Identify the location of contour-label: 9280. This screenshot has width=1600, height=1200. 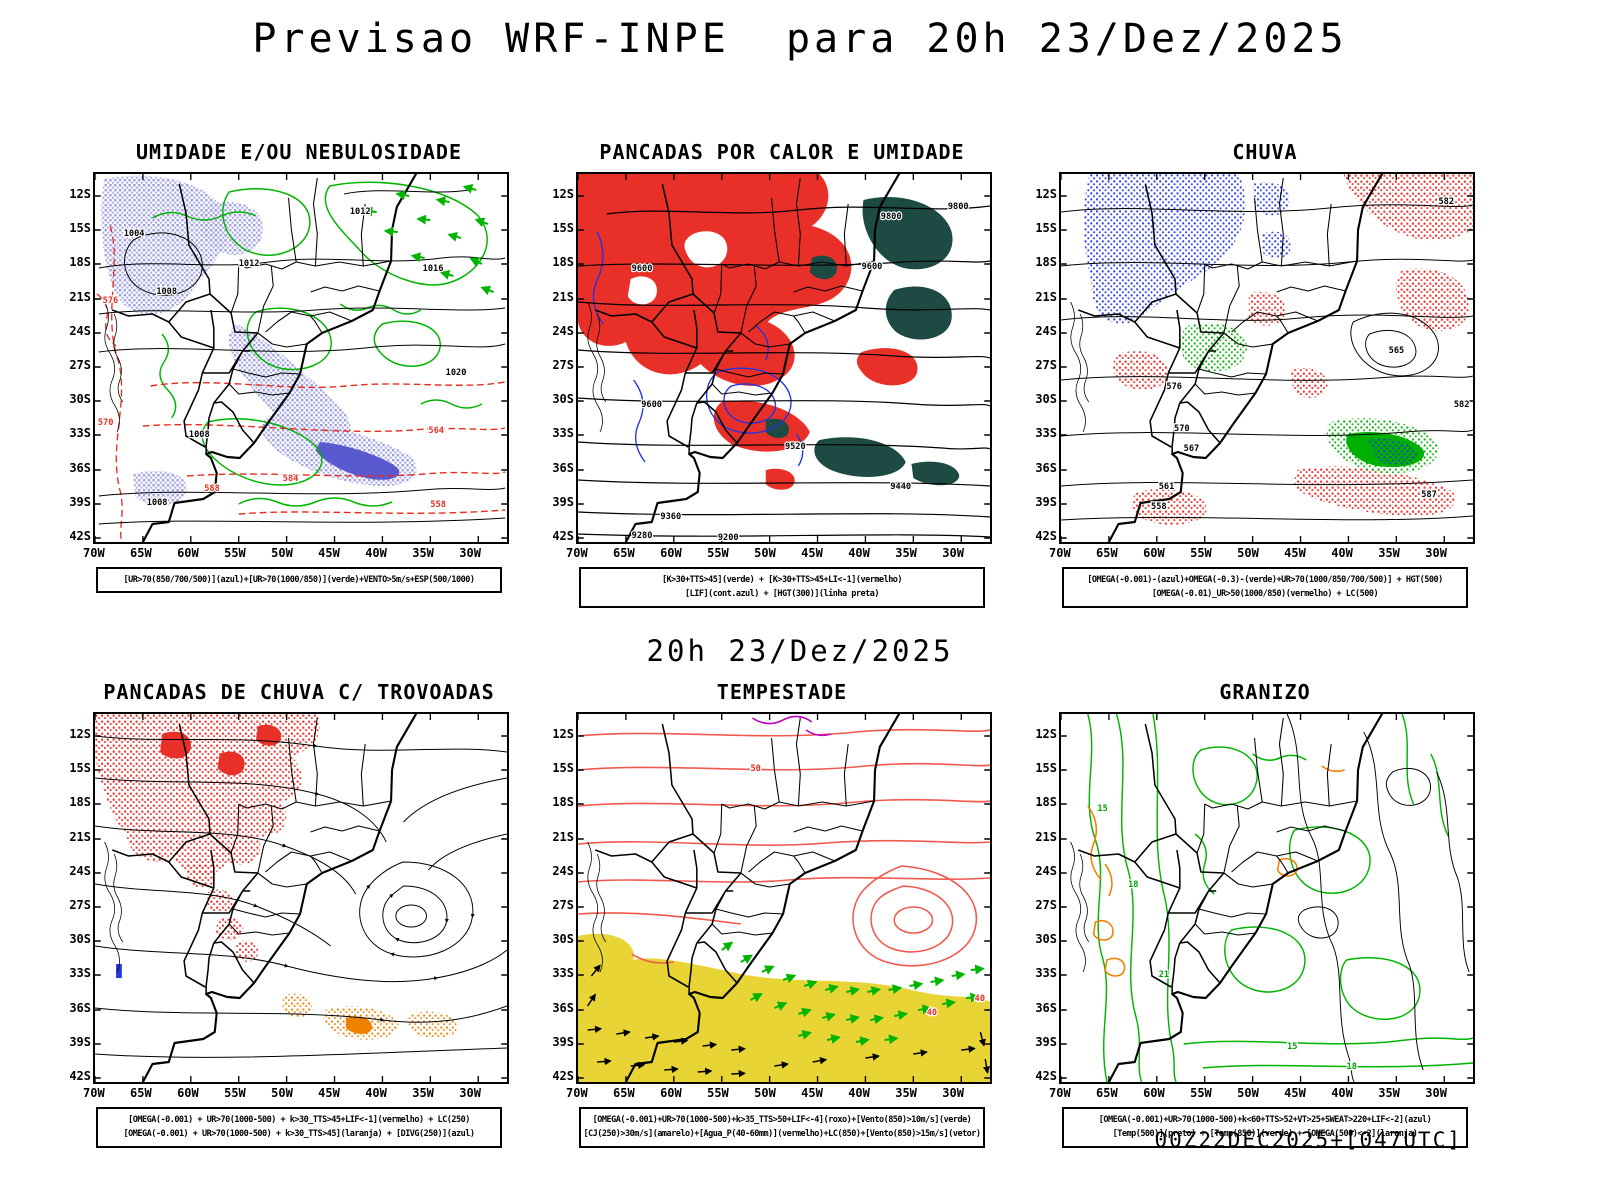
(642, 536).